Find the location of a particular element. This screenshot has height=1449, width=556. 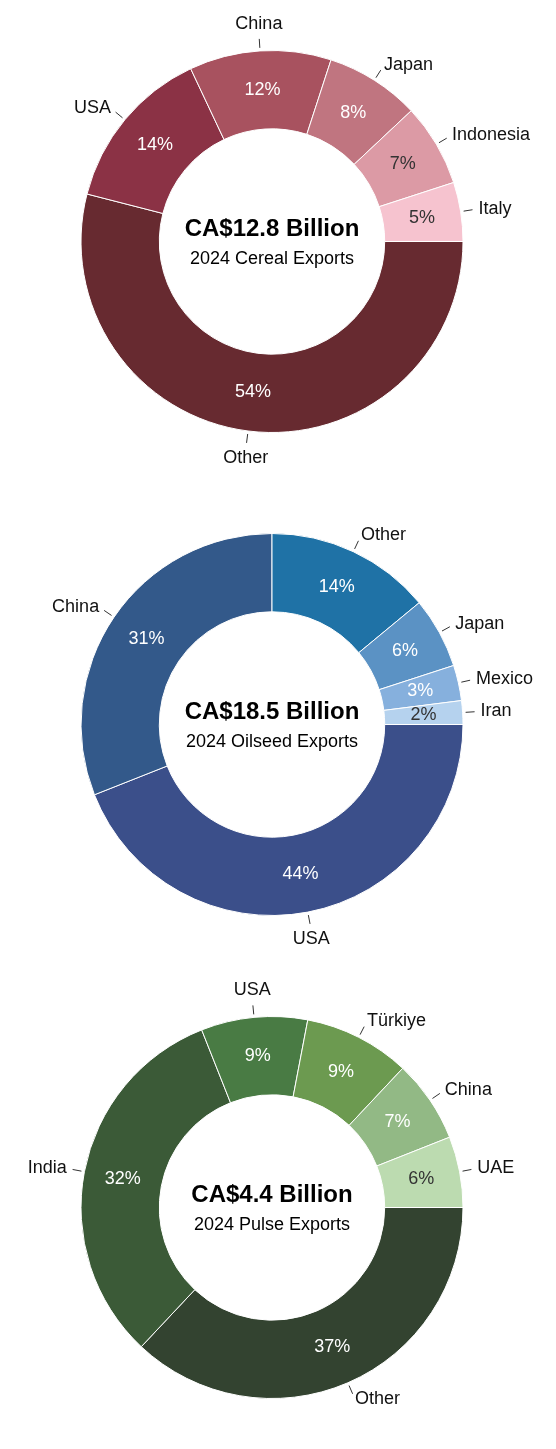

slice-label: Türkiye is located at coordinates (396, 1020).